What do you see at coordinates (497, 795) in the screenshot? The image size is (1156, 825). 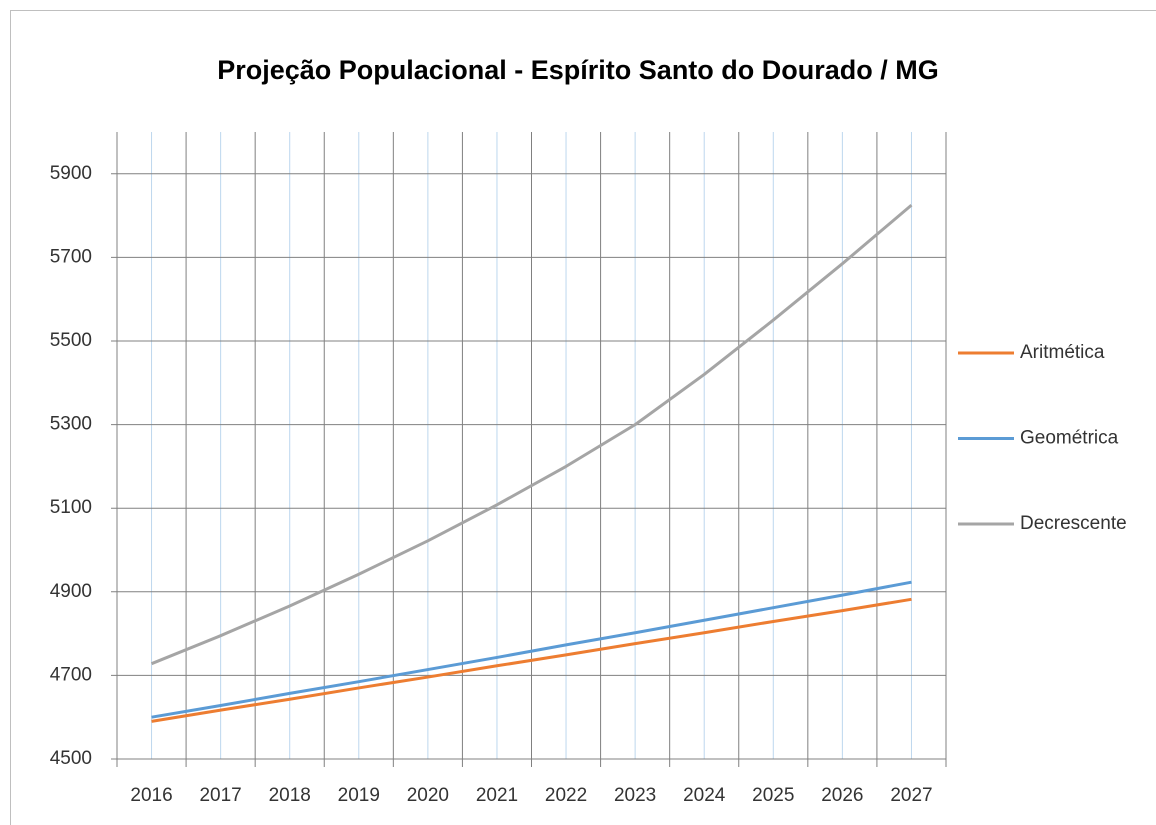 I see `x-tick-label: 2021` at bounding box center [497, 795].